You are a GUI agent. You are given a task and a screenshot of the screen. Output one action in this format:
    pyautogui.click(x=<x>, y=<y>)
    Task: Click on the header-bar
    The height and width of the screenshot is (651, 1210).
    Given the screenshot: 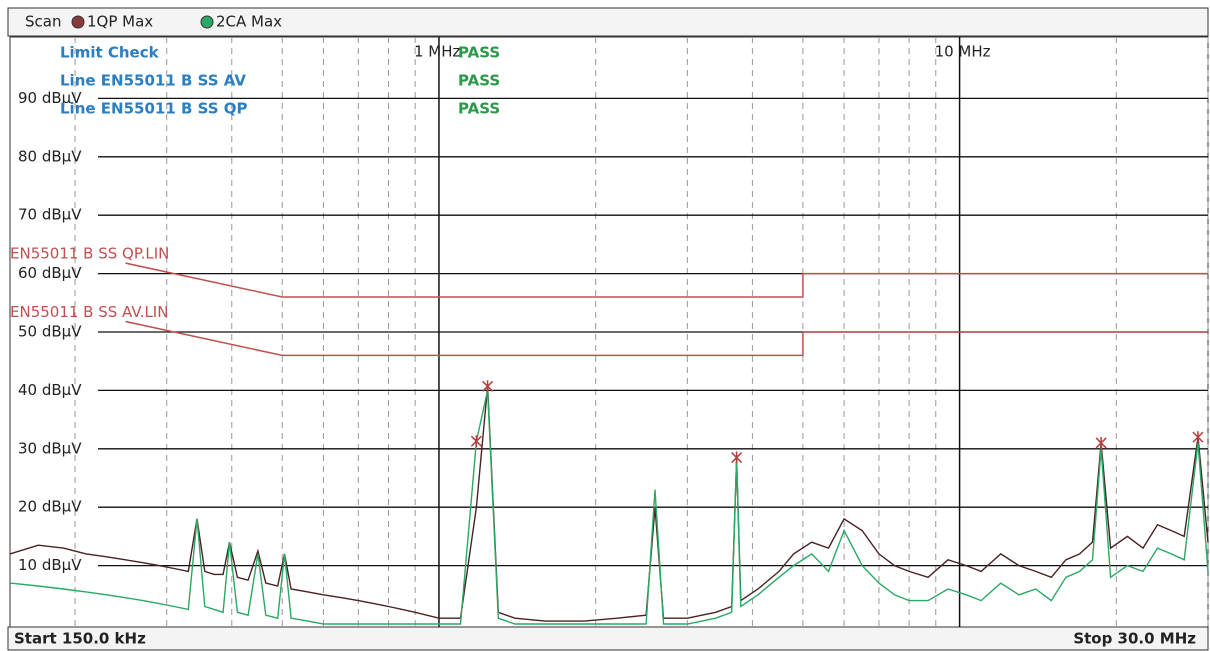 What is the action you would take?
    pyautogui.click(x=608, y=22)
    